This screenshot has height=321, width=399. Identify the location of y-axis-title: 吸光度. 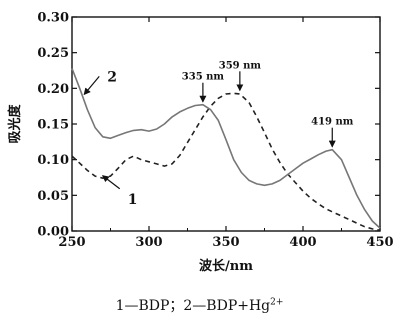
(15, 124).